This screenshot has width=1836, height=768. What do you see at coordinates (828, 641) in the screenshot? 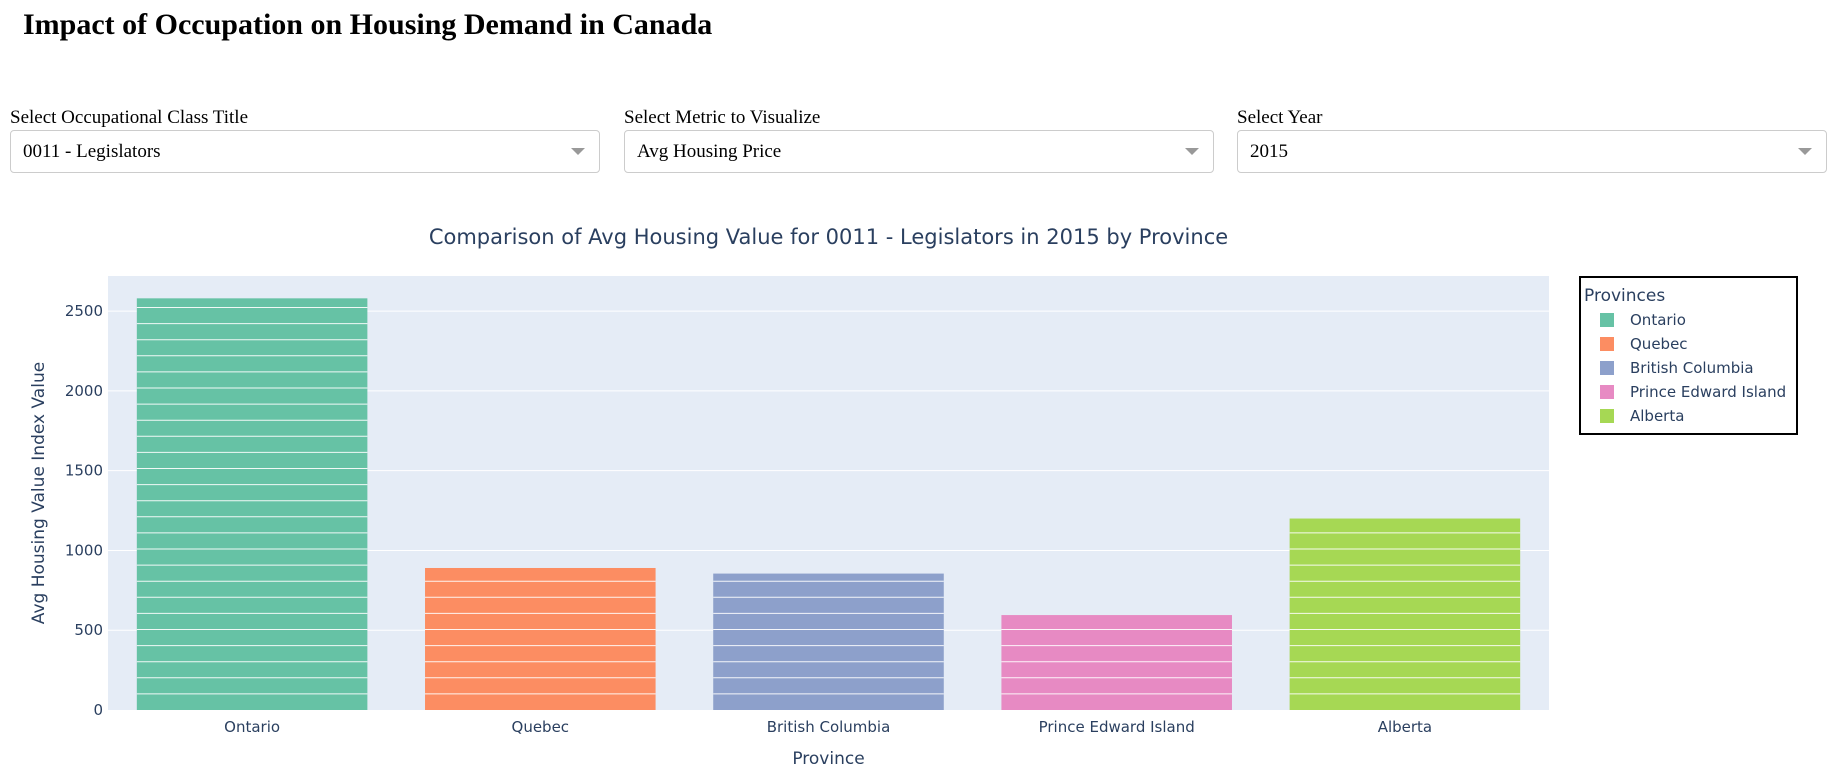
I see `bar-british-columbia` at bounding box center [828, 641].